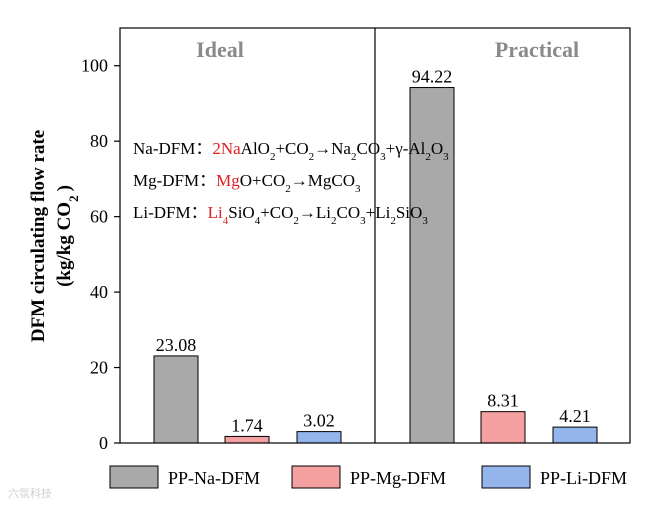  What do you see at coordinates (432, 77) in the screenshot?
I see `data-label: 94.22` at bounding box center [432, 77].